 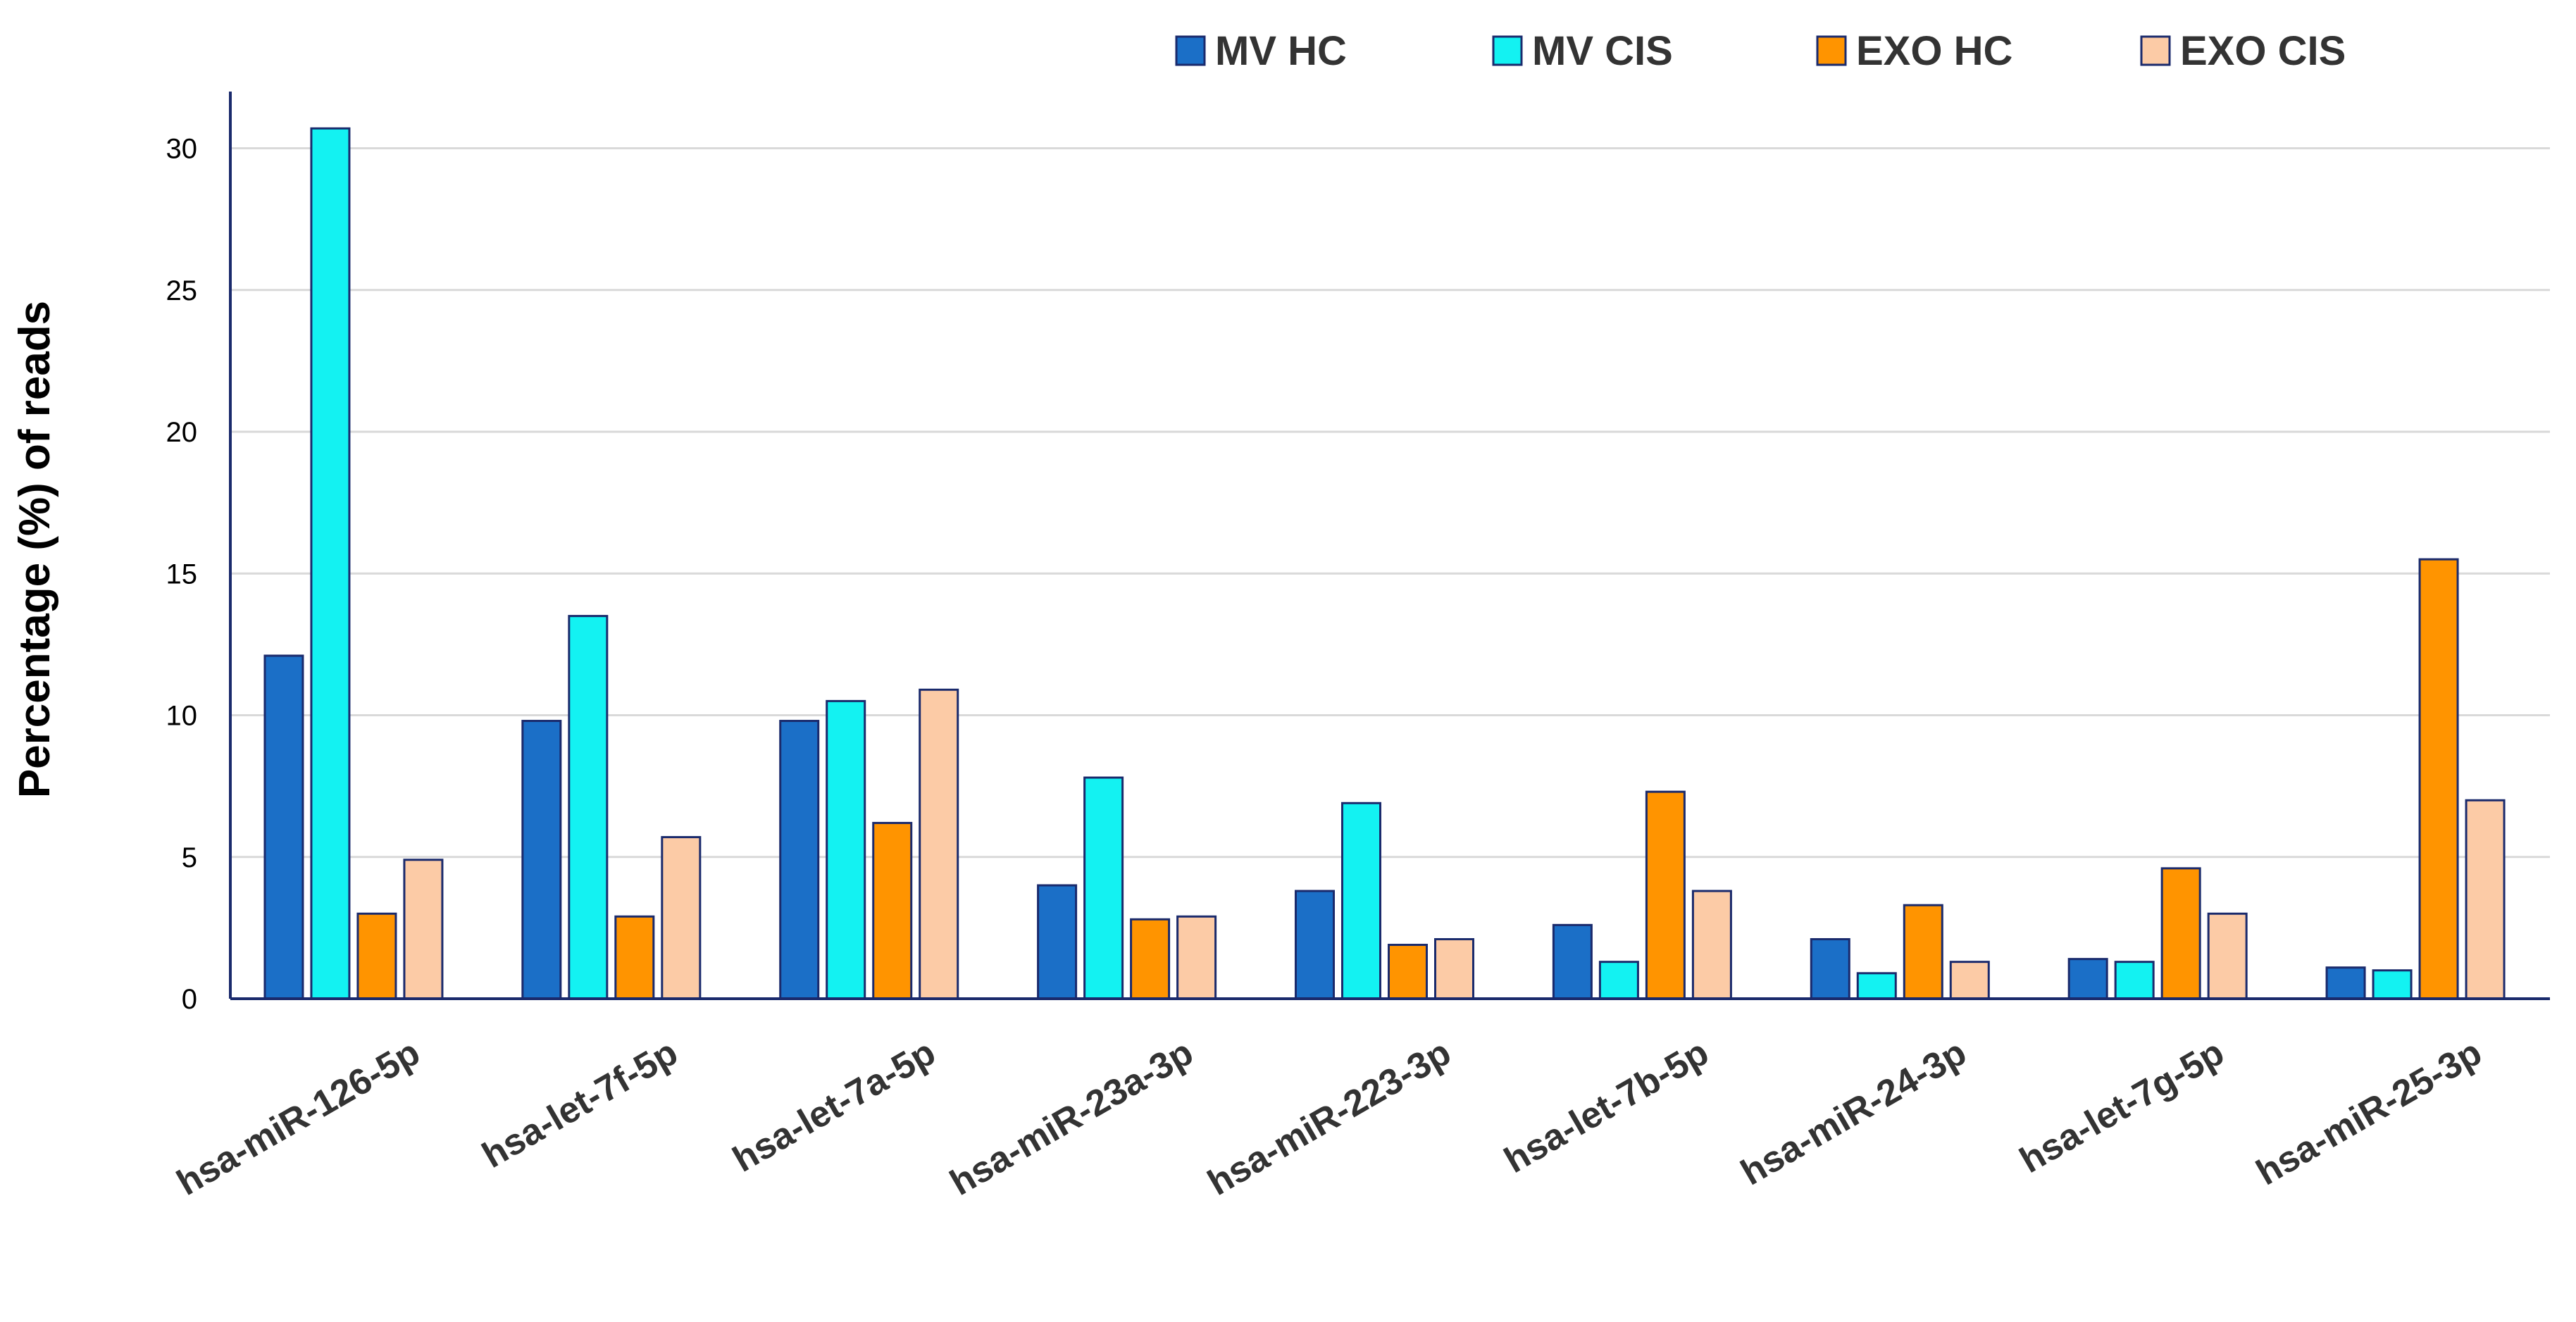 I want to click on bar-exo-hc-hsa-let-7f-5p, so click(x=634, y=958).